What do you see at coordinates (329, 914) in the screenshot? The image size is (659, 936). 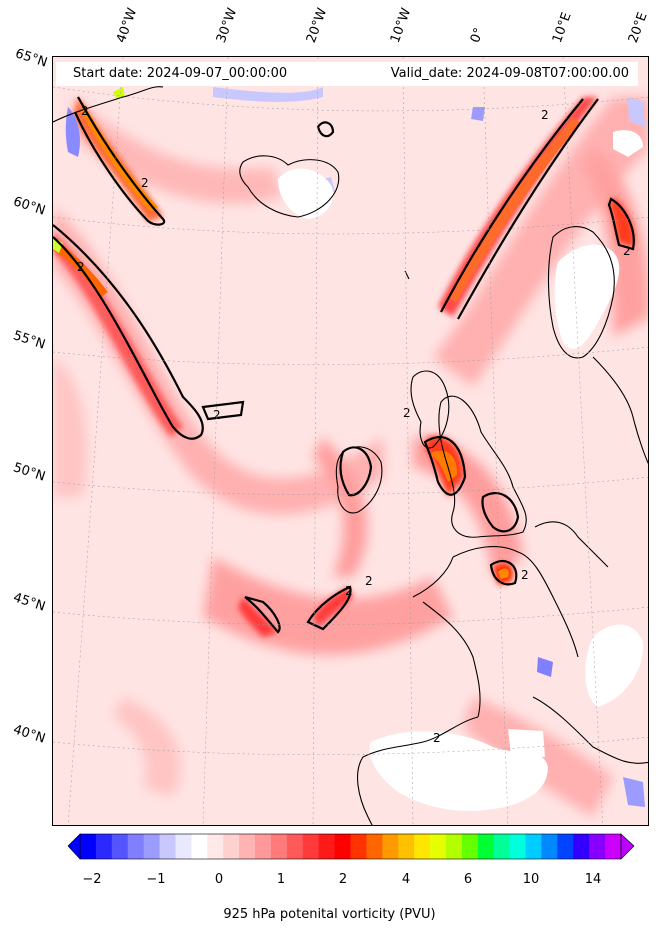 I see `colorbar-label: 925 hPa potenital vorticity (PVU)` at bounding box center [329, 914].